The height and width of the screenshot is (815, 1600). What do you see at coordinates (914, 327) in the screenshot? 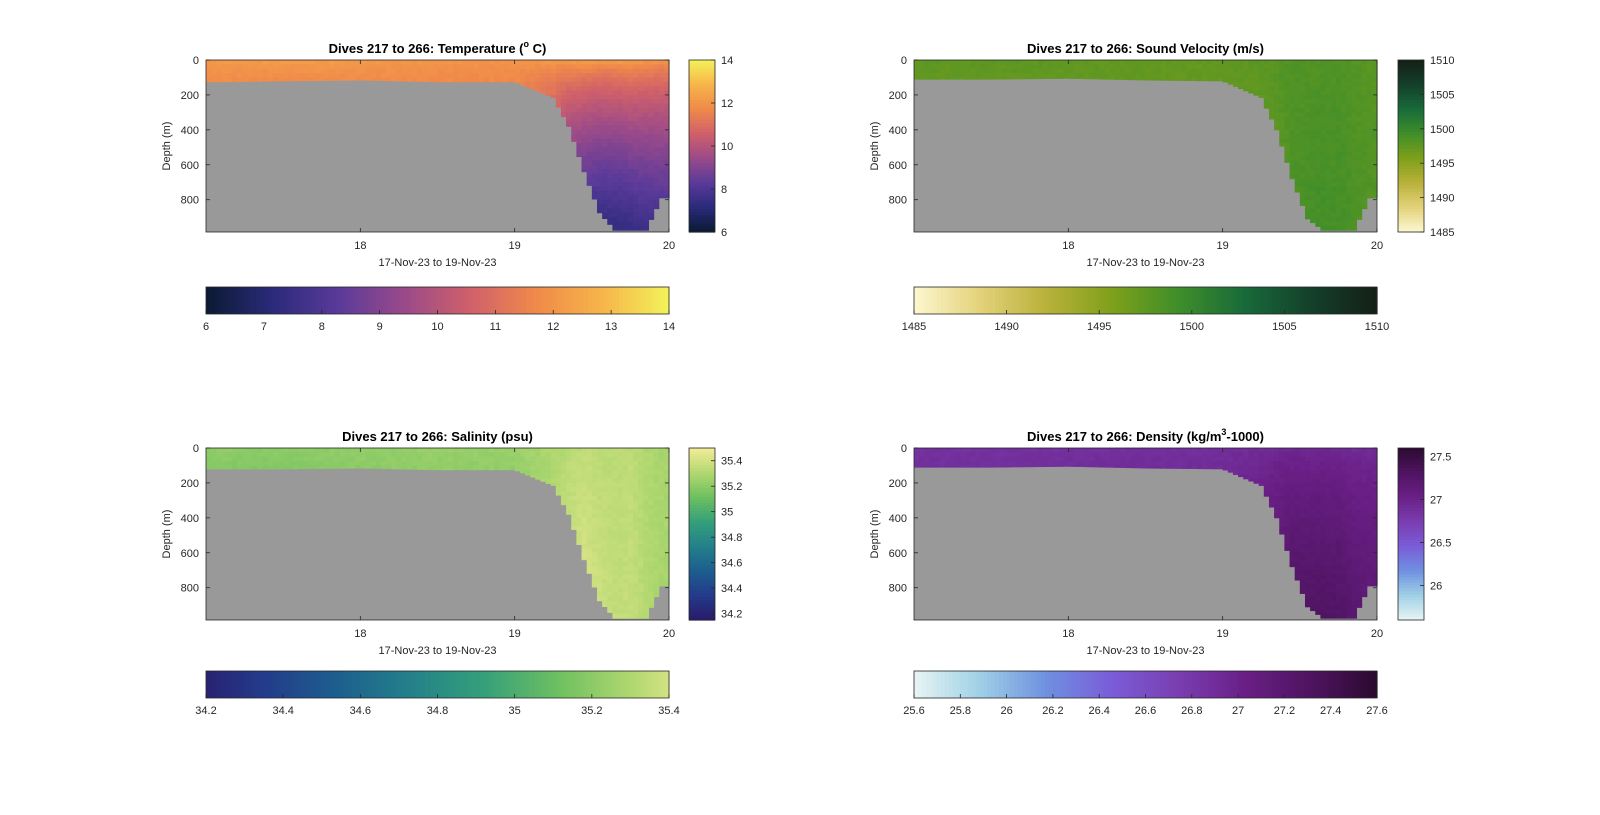
I see `colorbar-tick-label: 1485` at bounding box center [914, 327].